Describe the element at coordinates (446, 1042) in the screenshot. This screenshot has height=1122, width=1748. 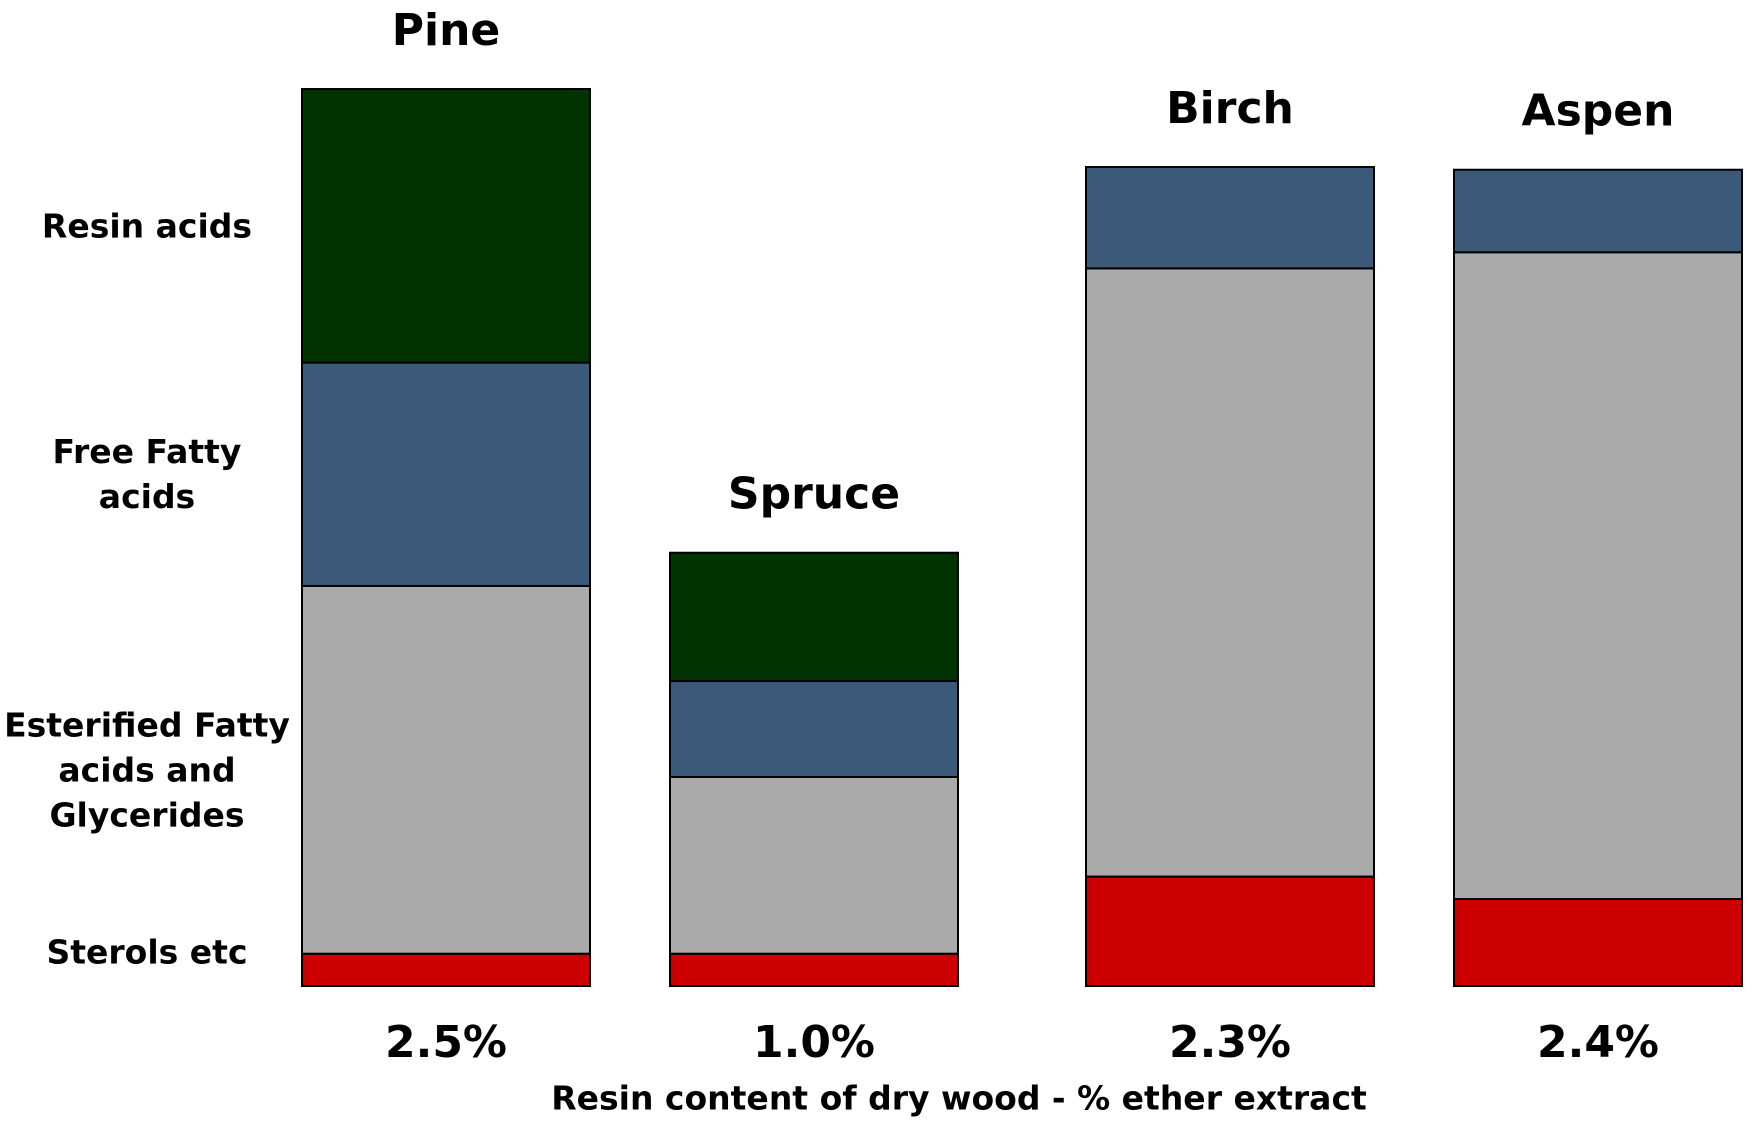
I see `total-label: 2.5%` at that location.